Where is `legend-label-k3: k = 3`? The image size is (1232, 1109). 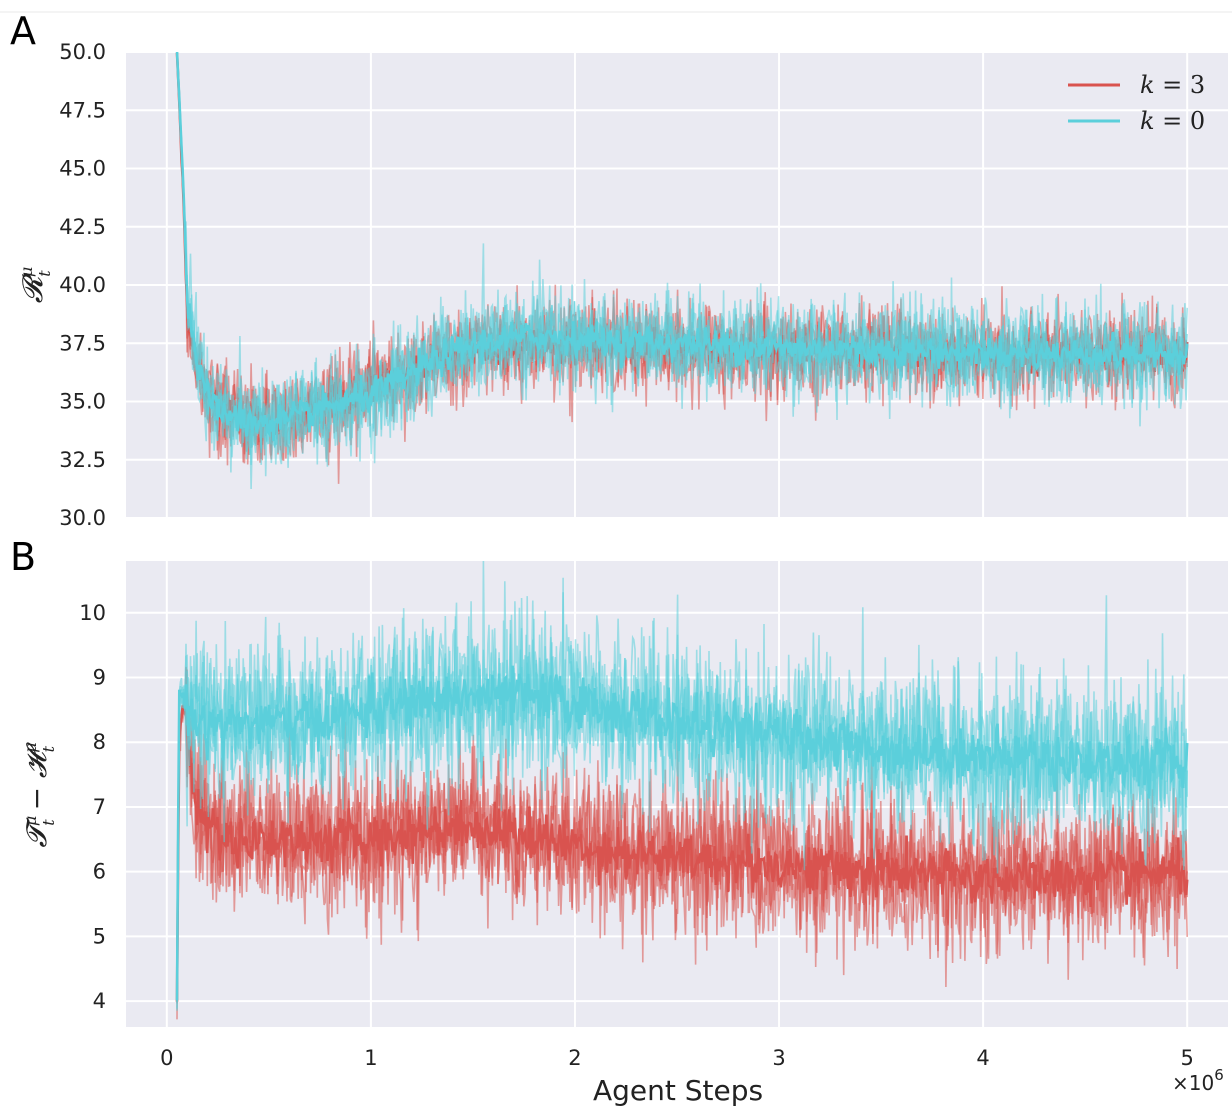 legend-label-k3: k = 3 is located at coordinates (1172, 85).